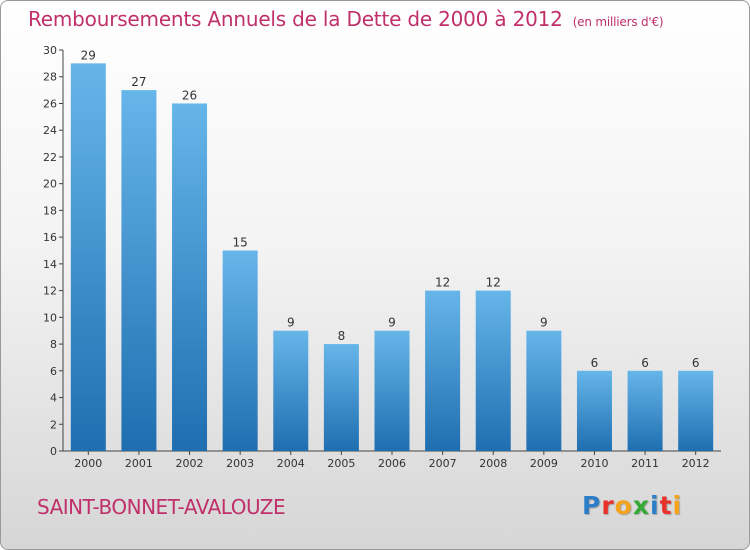  Describe the element at coordinates (291, 390) in the screenshot. I see `bar-2004` at that location.